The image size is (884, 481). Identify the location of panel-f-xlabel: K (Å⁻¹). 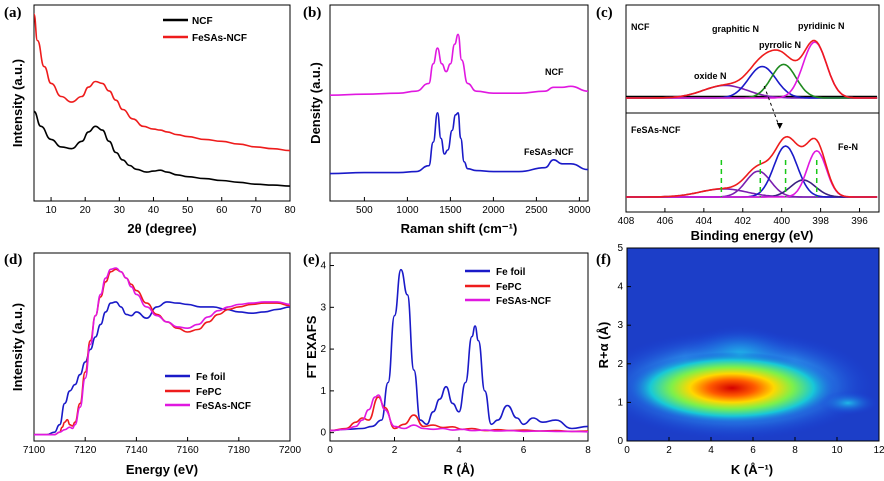
(752, 469).